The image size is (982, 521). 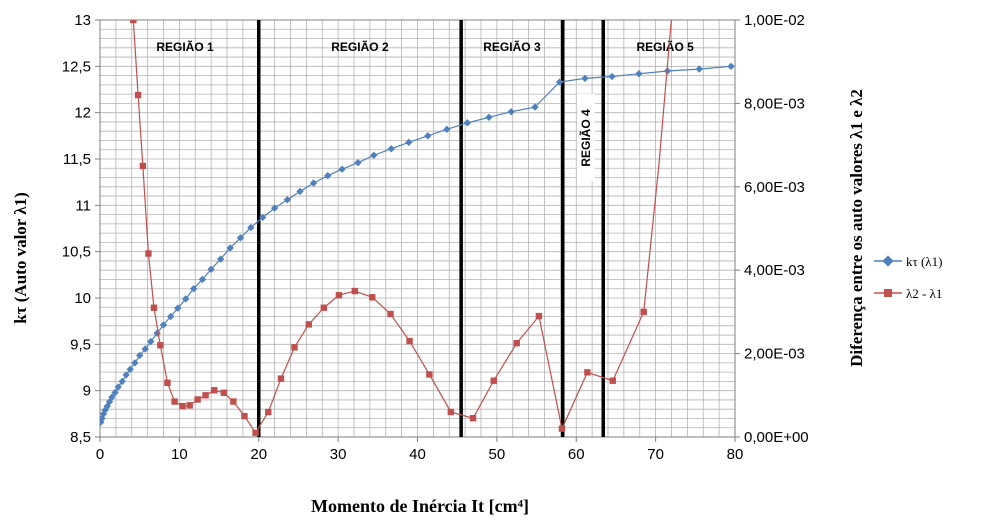 What do you see at coordinates (82, 20) in the screenshot?
I see `y-tick-left-label: 13` at bounding box center [82, 20].